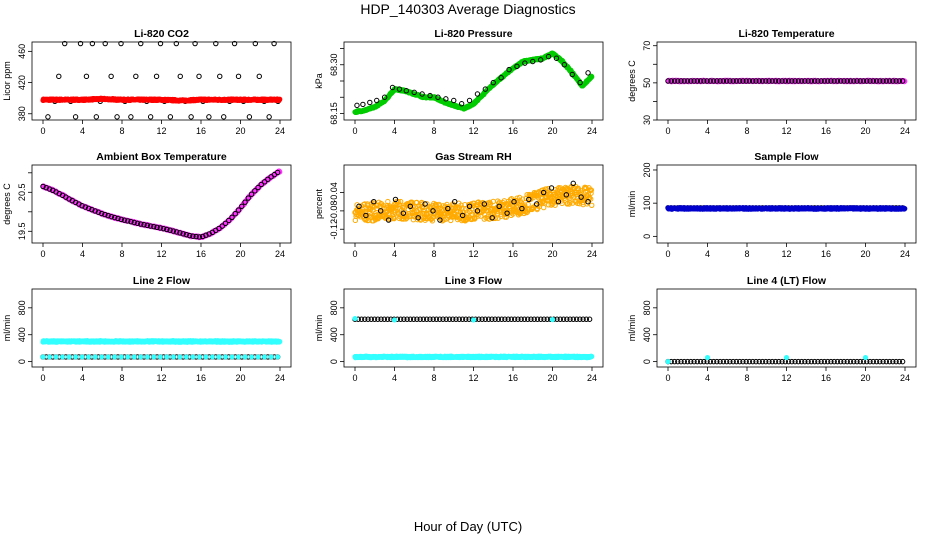 The image size is (936, 540). Describe the element at coordinates (473, 34) in the screenshot. I see `panel-title: Li-820 Pressure` at that location.